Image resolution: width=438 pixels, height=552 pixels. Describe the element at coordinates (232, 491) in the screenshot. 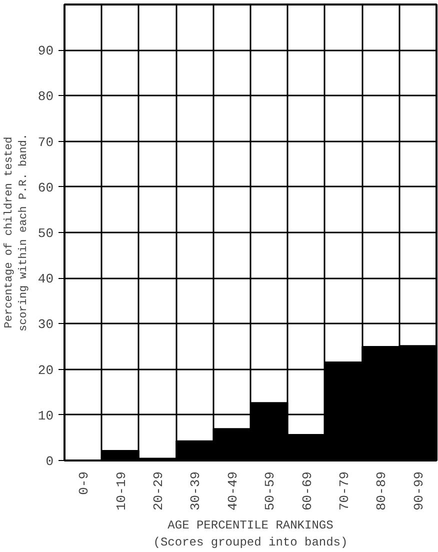

I see `x-tick-label: 40-49` at that location.